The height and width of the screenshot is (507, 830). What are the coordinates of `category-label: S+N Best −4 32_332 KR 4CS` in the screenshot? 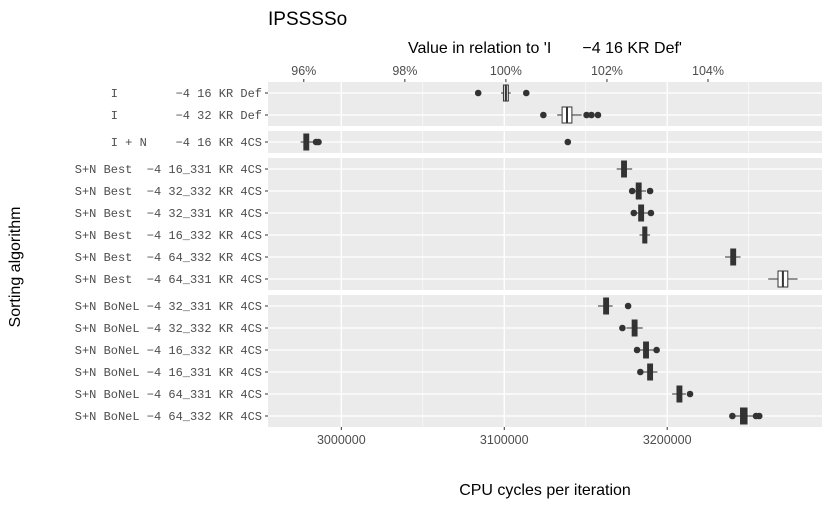 It's located at (168, 192).